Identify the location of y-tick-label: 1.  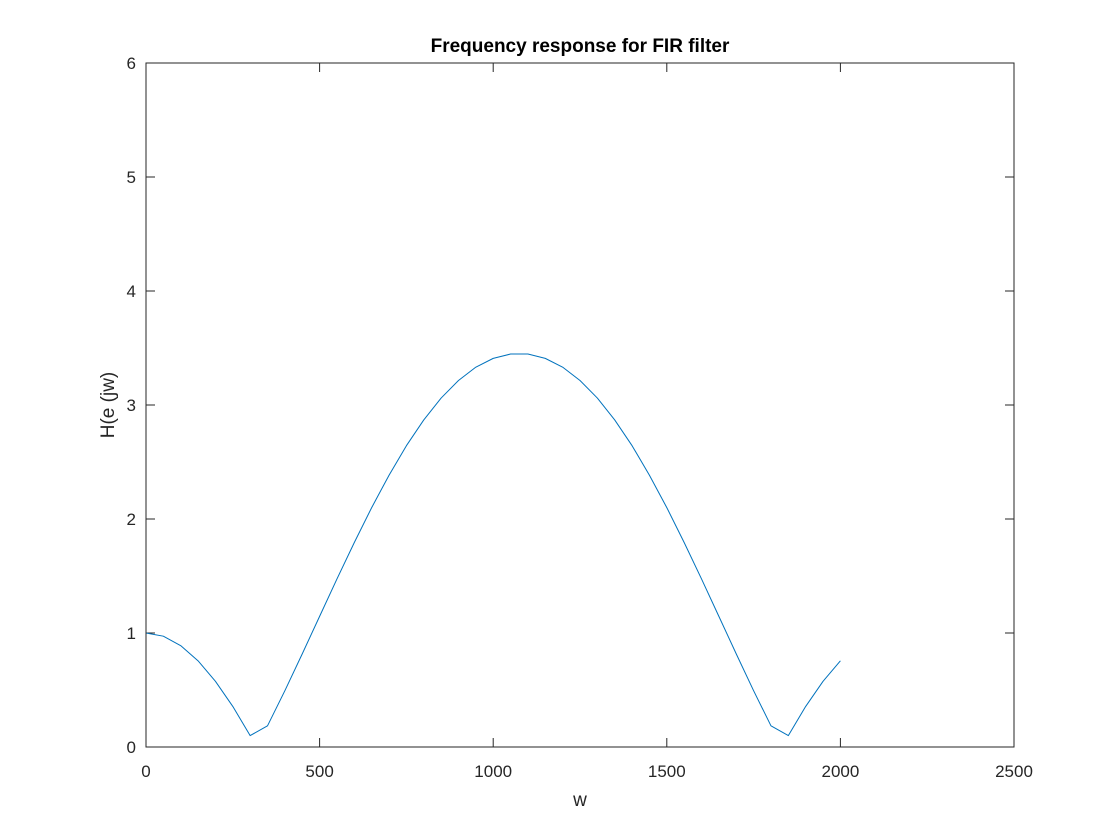
(131, 633).